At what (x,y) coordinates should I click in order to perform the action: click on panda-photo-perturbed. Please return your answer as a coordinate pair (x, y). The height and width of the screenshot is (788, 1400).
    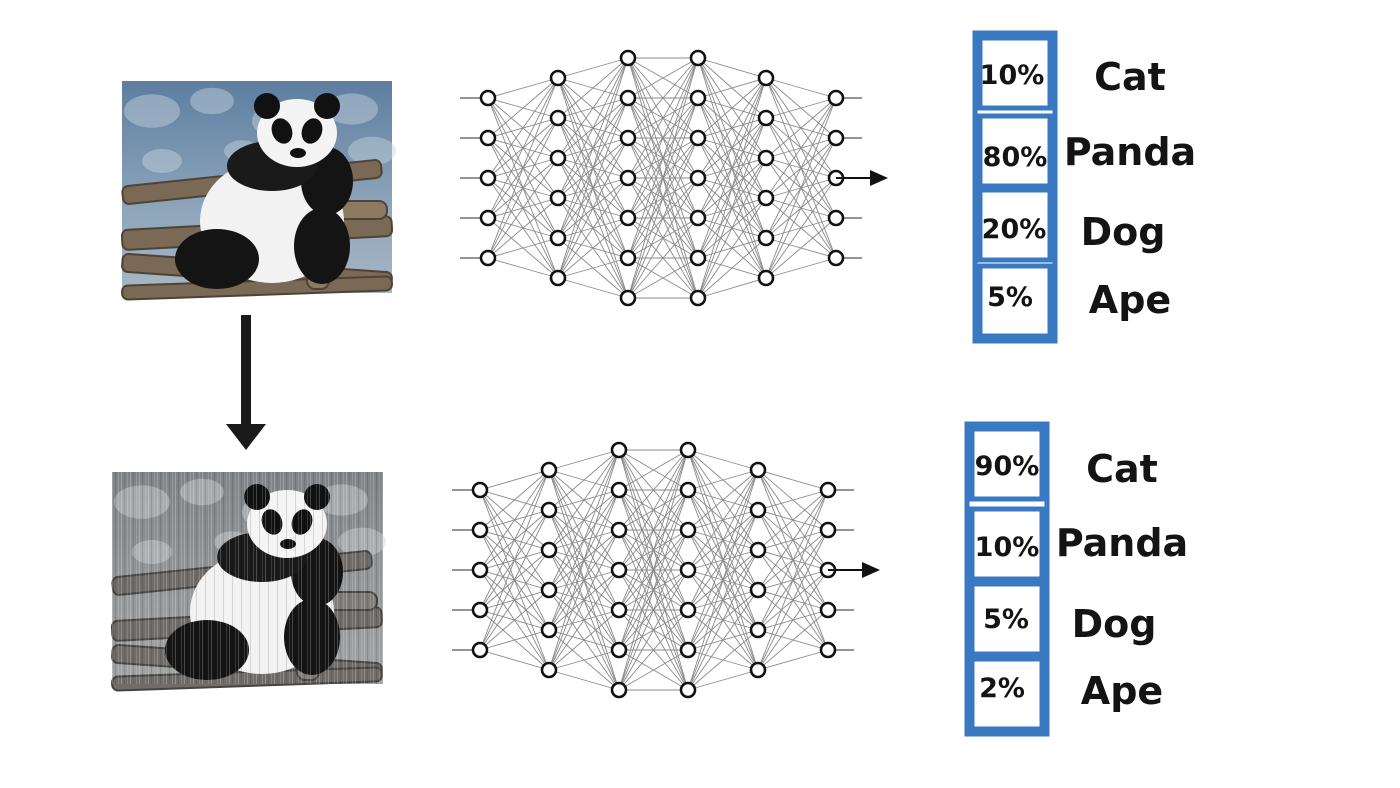
    Looking at the image, I should click on (248, 582).